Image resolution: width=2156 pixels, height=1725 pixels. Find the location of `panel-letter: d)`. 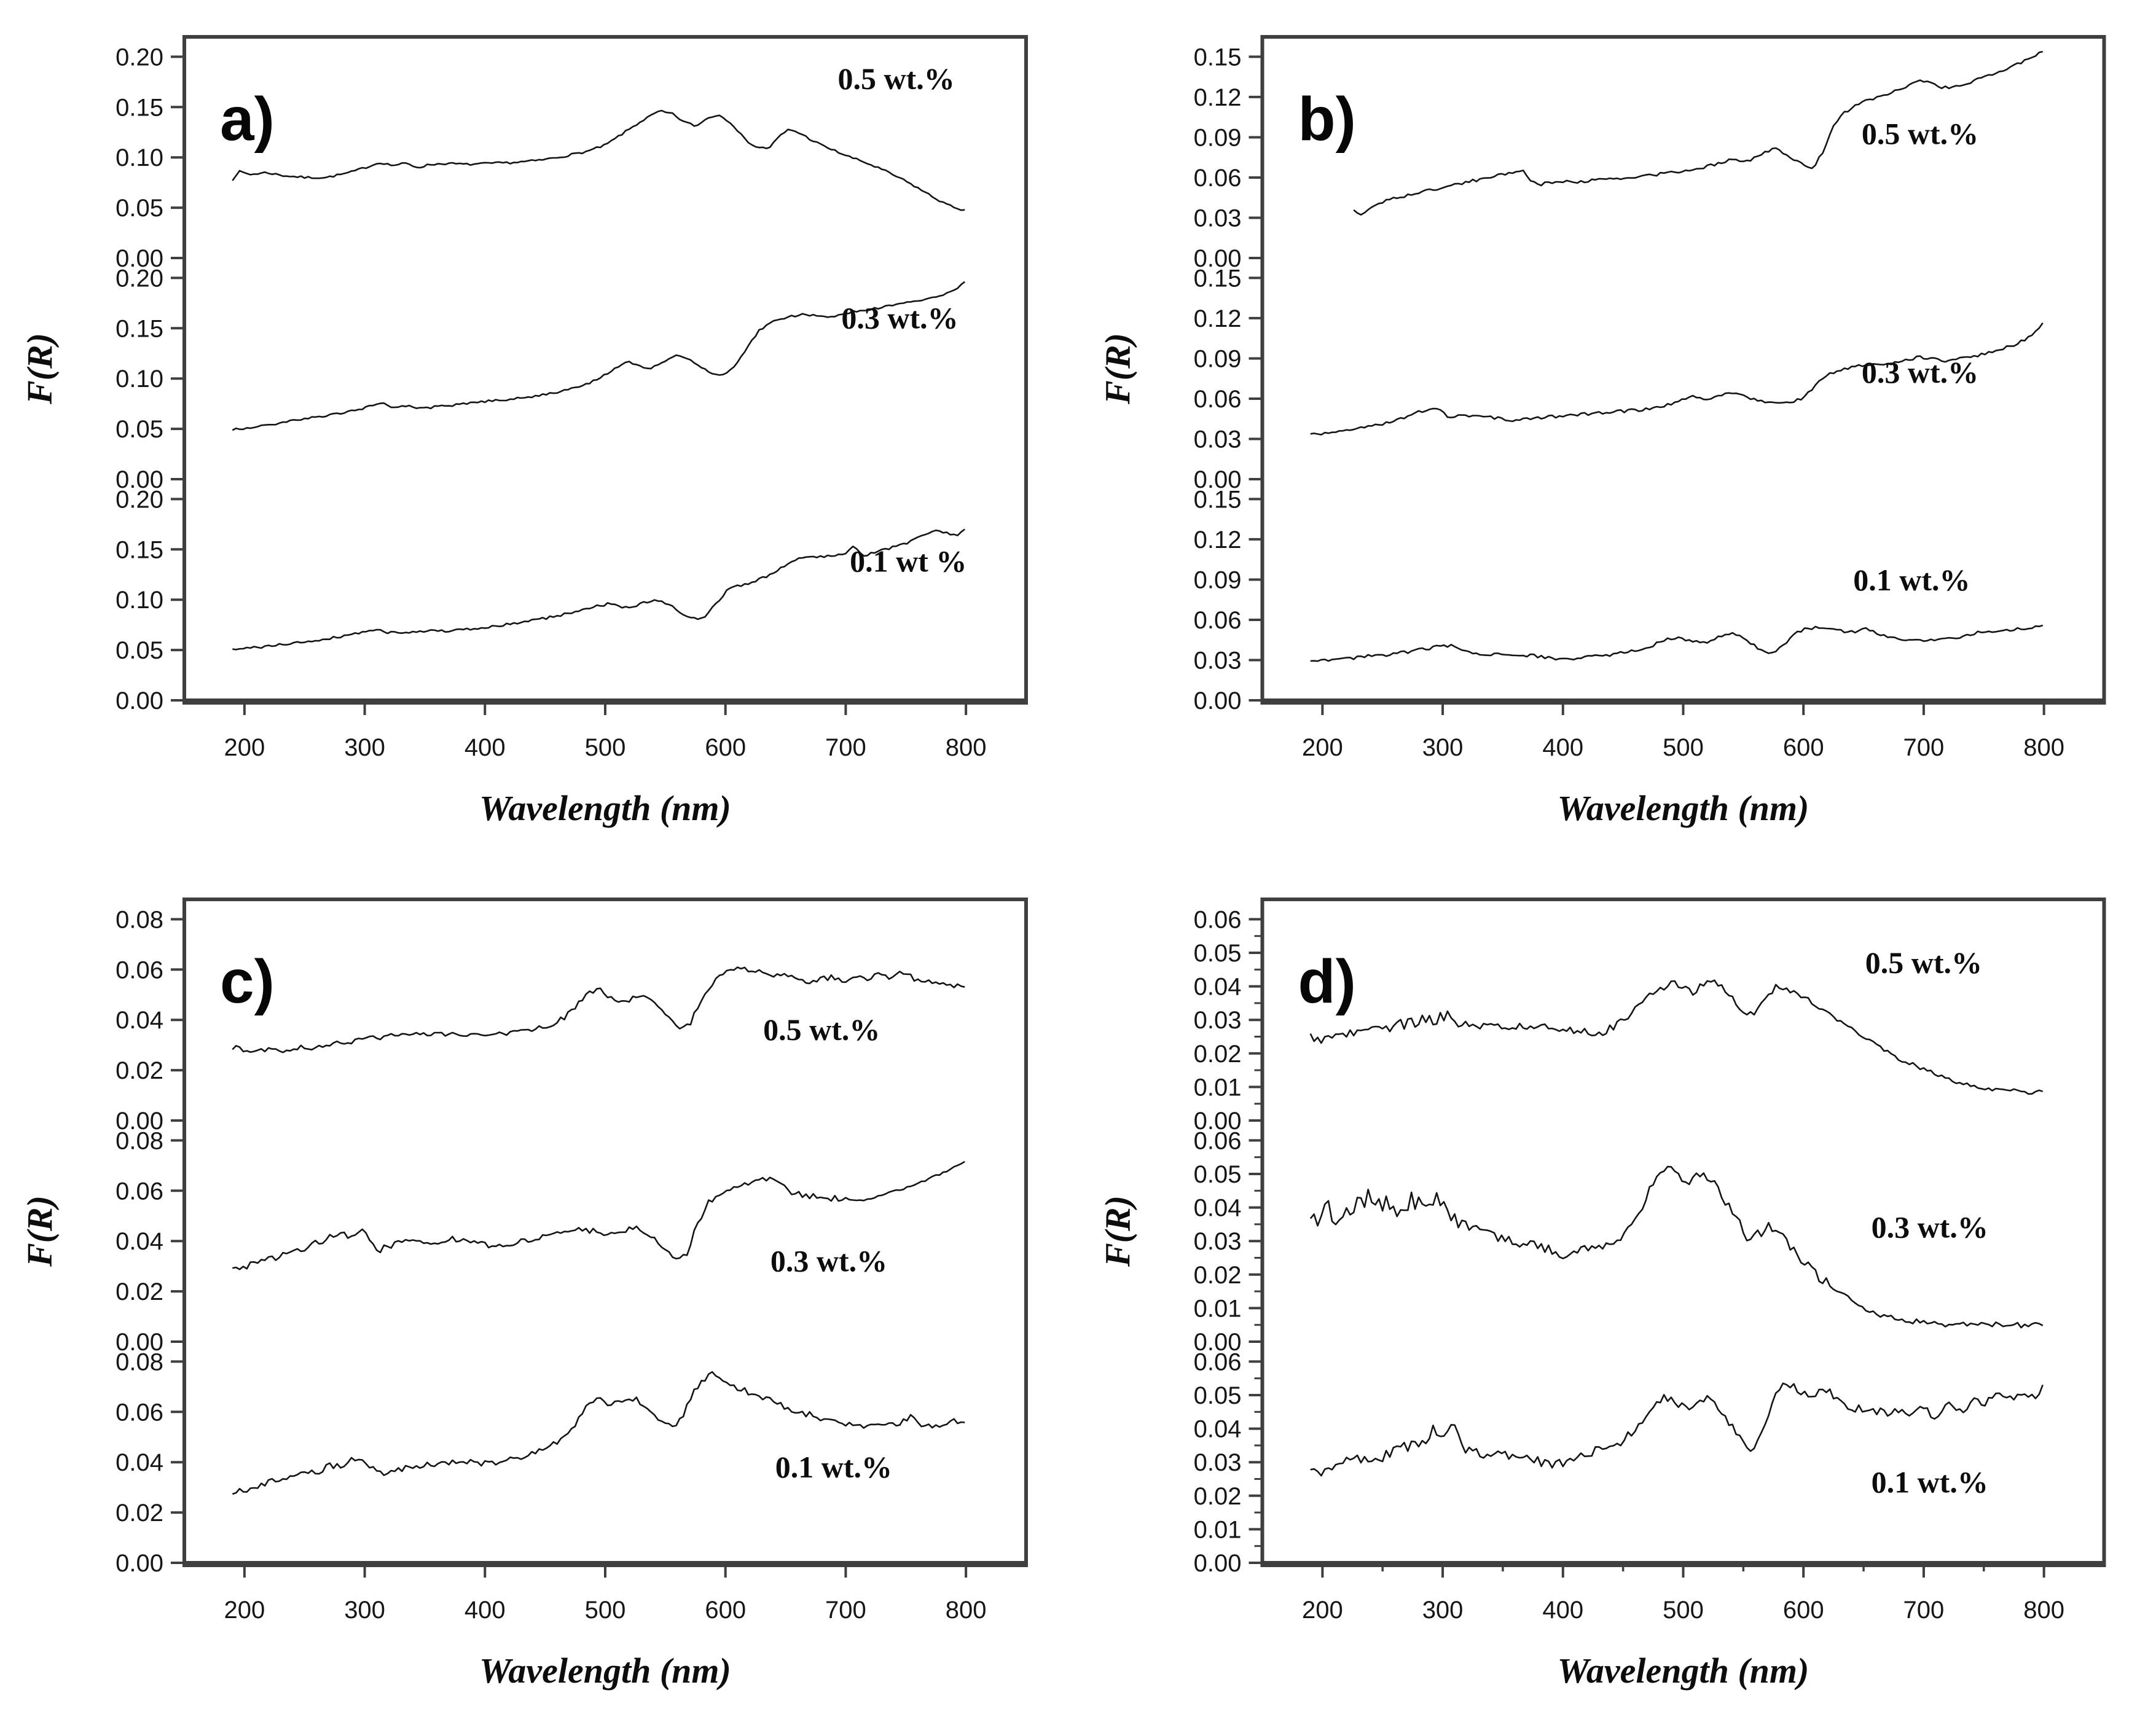

panel-letter: d) is located at coordinates (1327, 982).